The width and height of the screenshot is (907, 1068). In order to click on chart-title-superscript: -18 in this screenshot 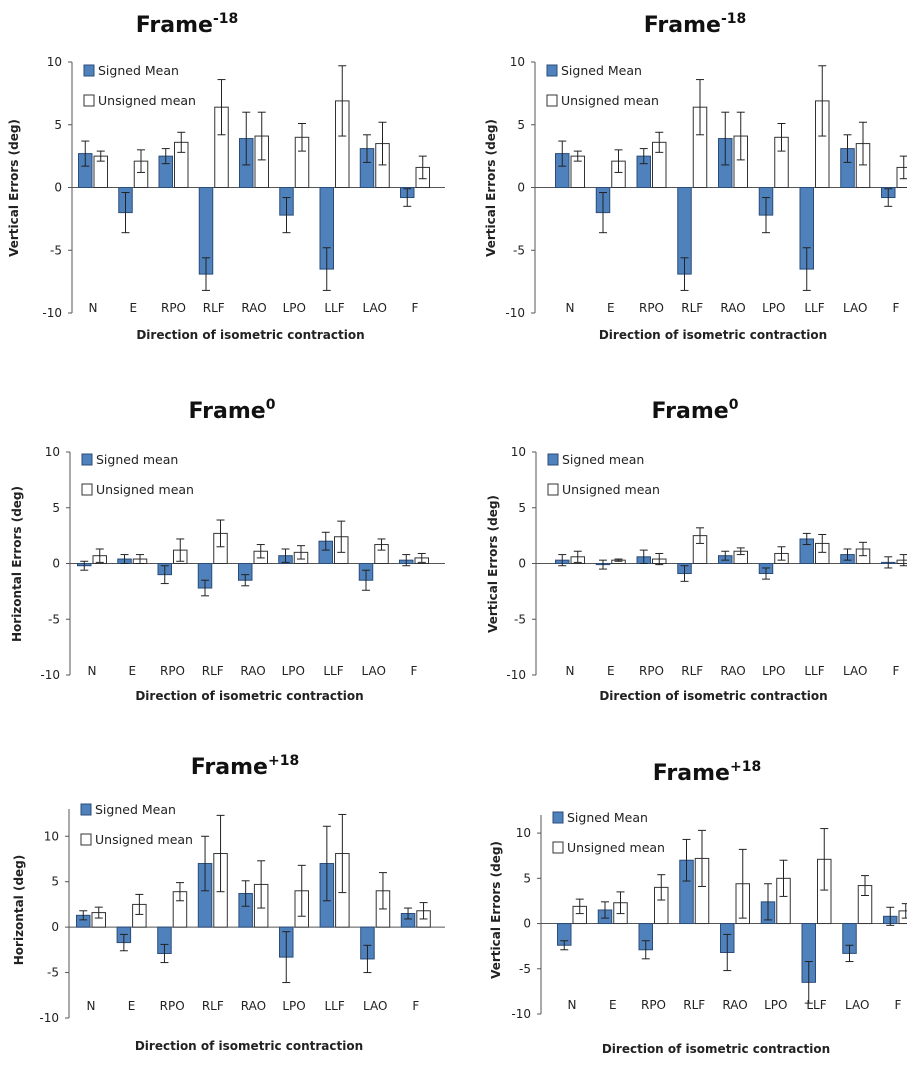, I will do `click(225, 19)`.